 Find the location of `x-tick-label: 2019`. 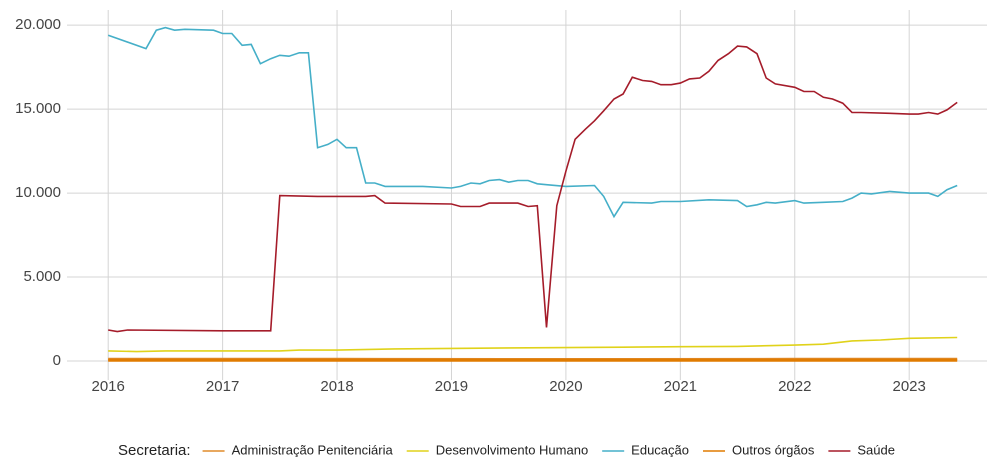

x-tick-label: 2019 is located at coordinates (451, 386).